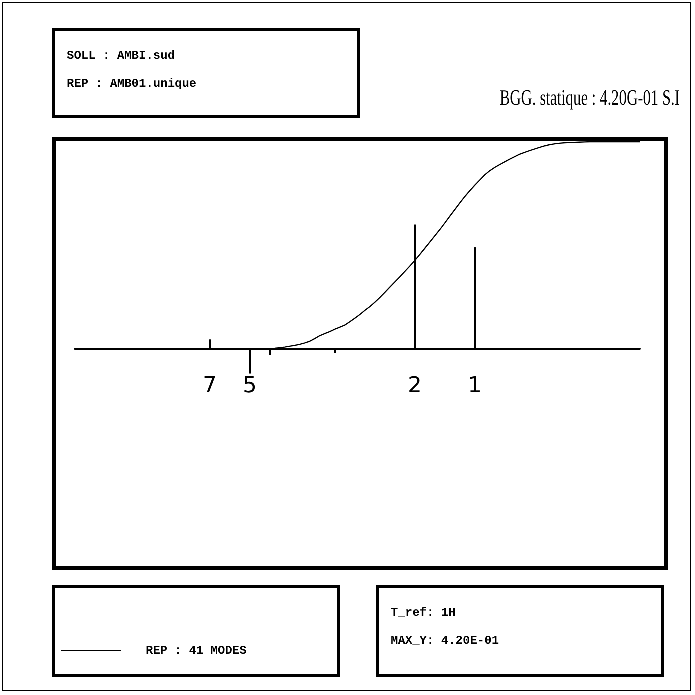 Image resolution: width=695 pixels, height=695 pixels. What do you see at coordinates (589, 98) in the screenshot?
I see `chart-title: BGG. statique : 4.20G-01 S.I` at bounding box center [589, 98].